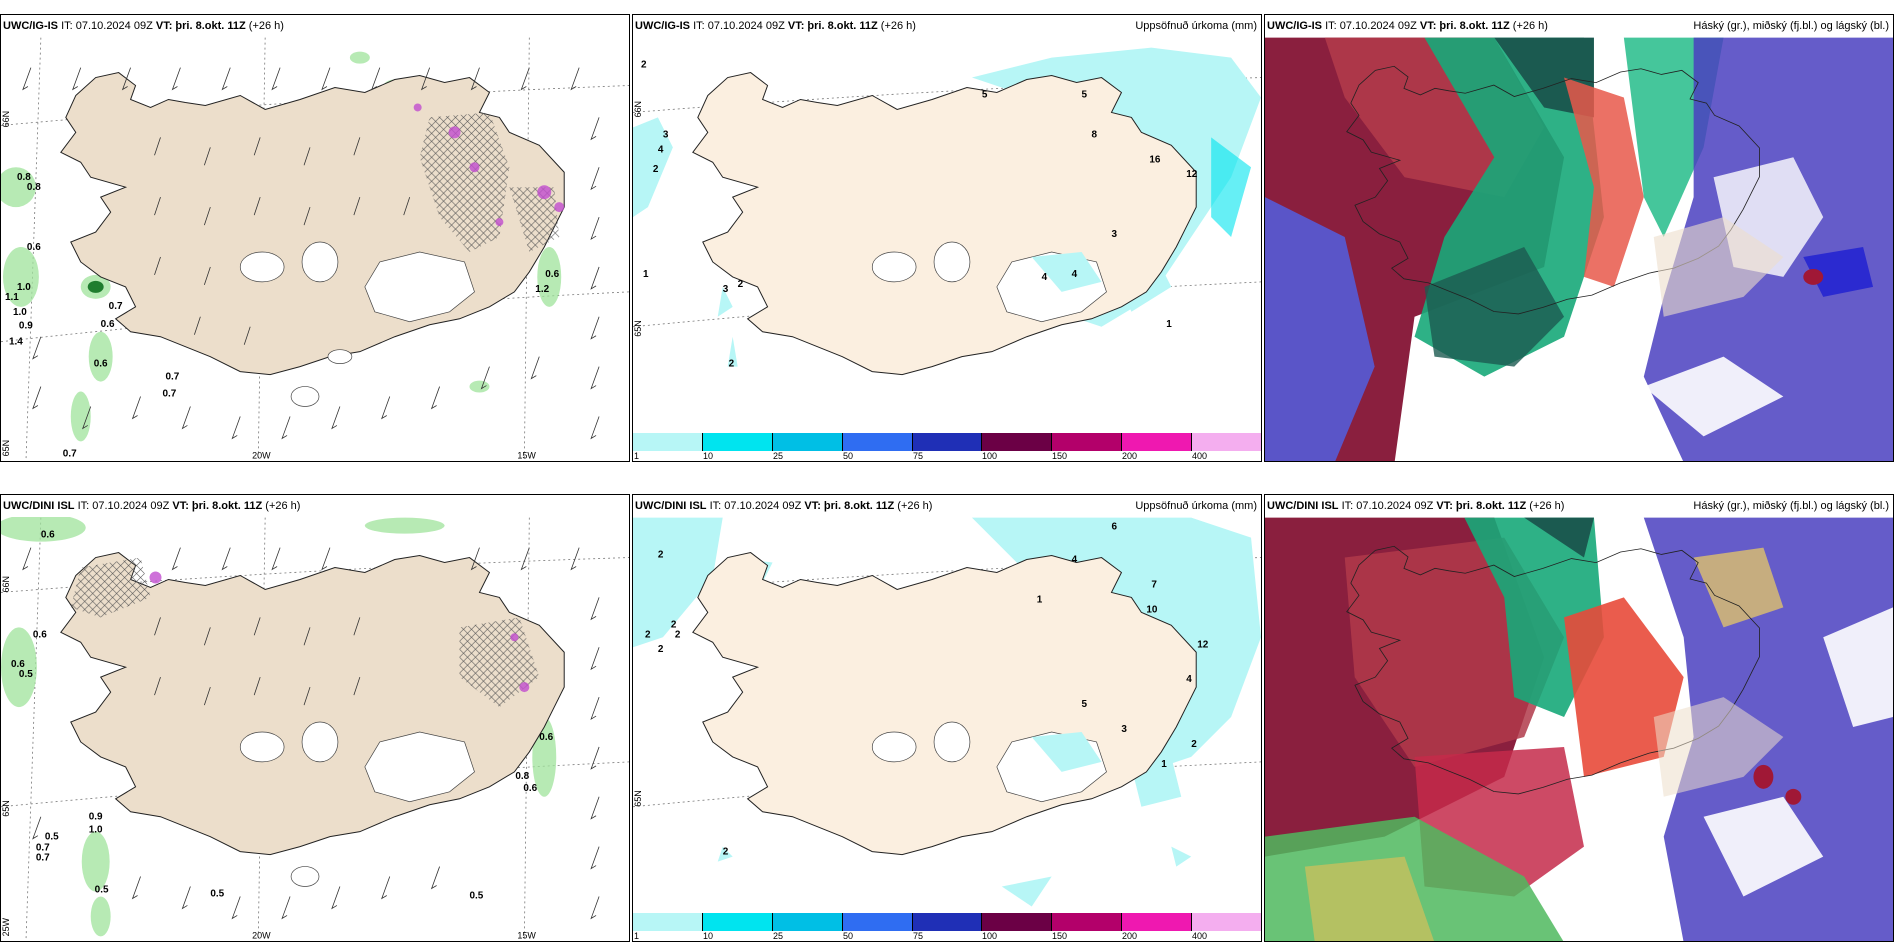 This screenshot has height=950, width=1900. Describe the element at coordinates (1085, 704) in the screenshot. I see `precip-value: 5` at that location.